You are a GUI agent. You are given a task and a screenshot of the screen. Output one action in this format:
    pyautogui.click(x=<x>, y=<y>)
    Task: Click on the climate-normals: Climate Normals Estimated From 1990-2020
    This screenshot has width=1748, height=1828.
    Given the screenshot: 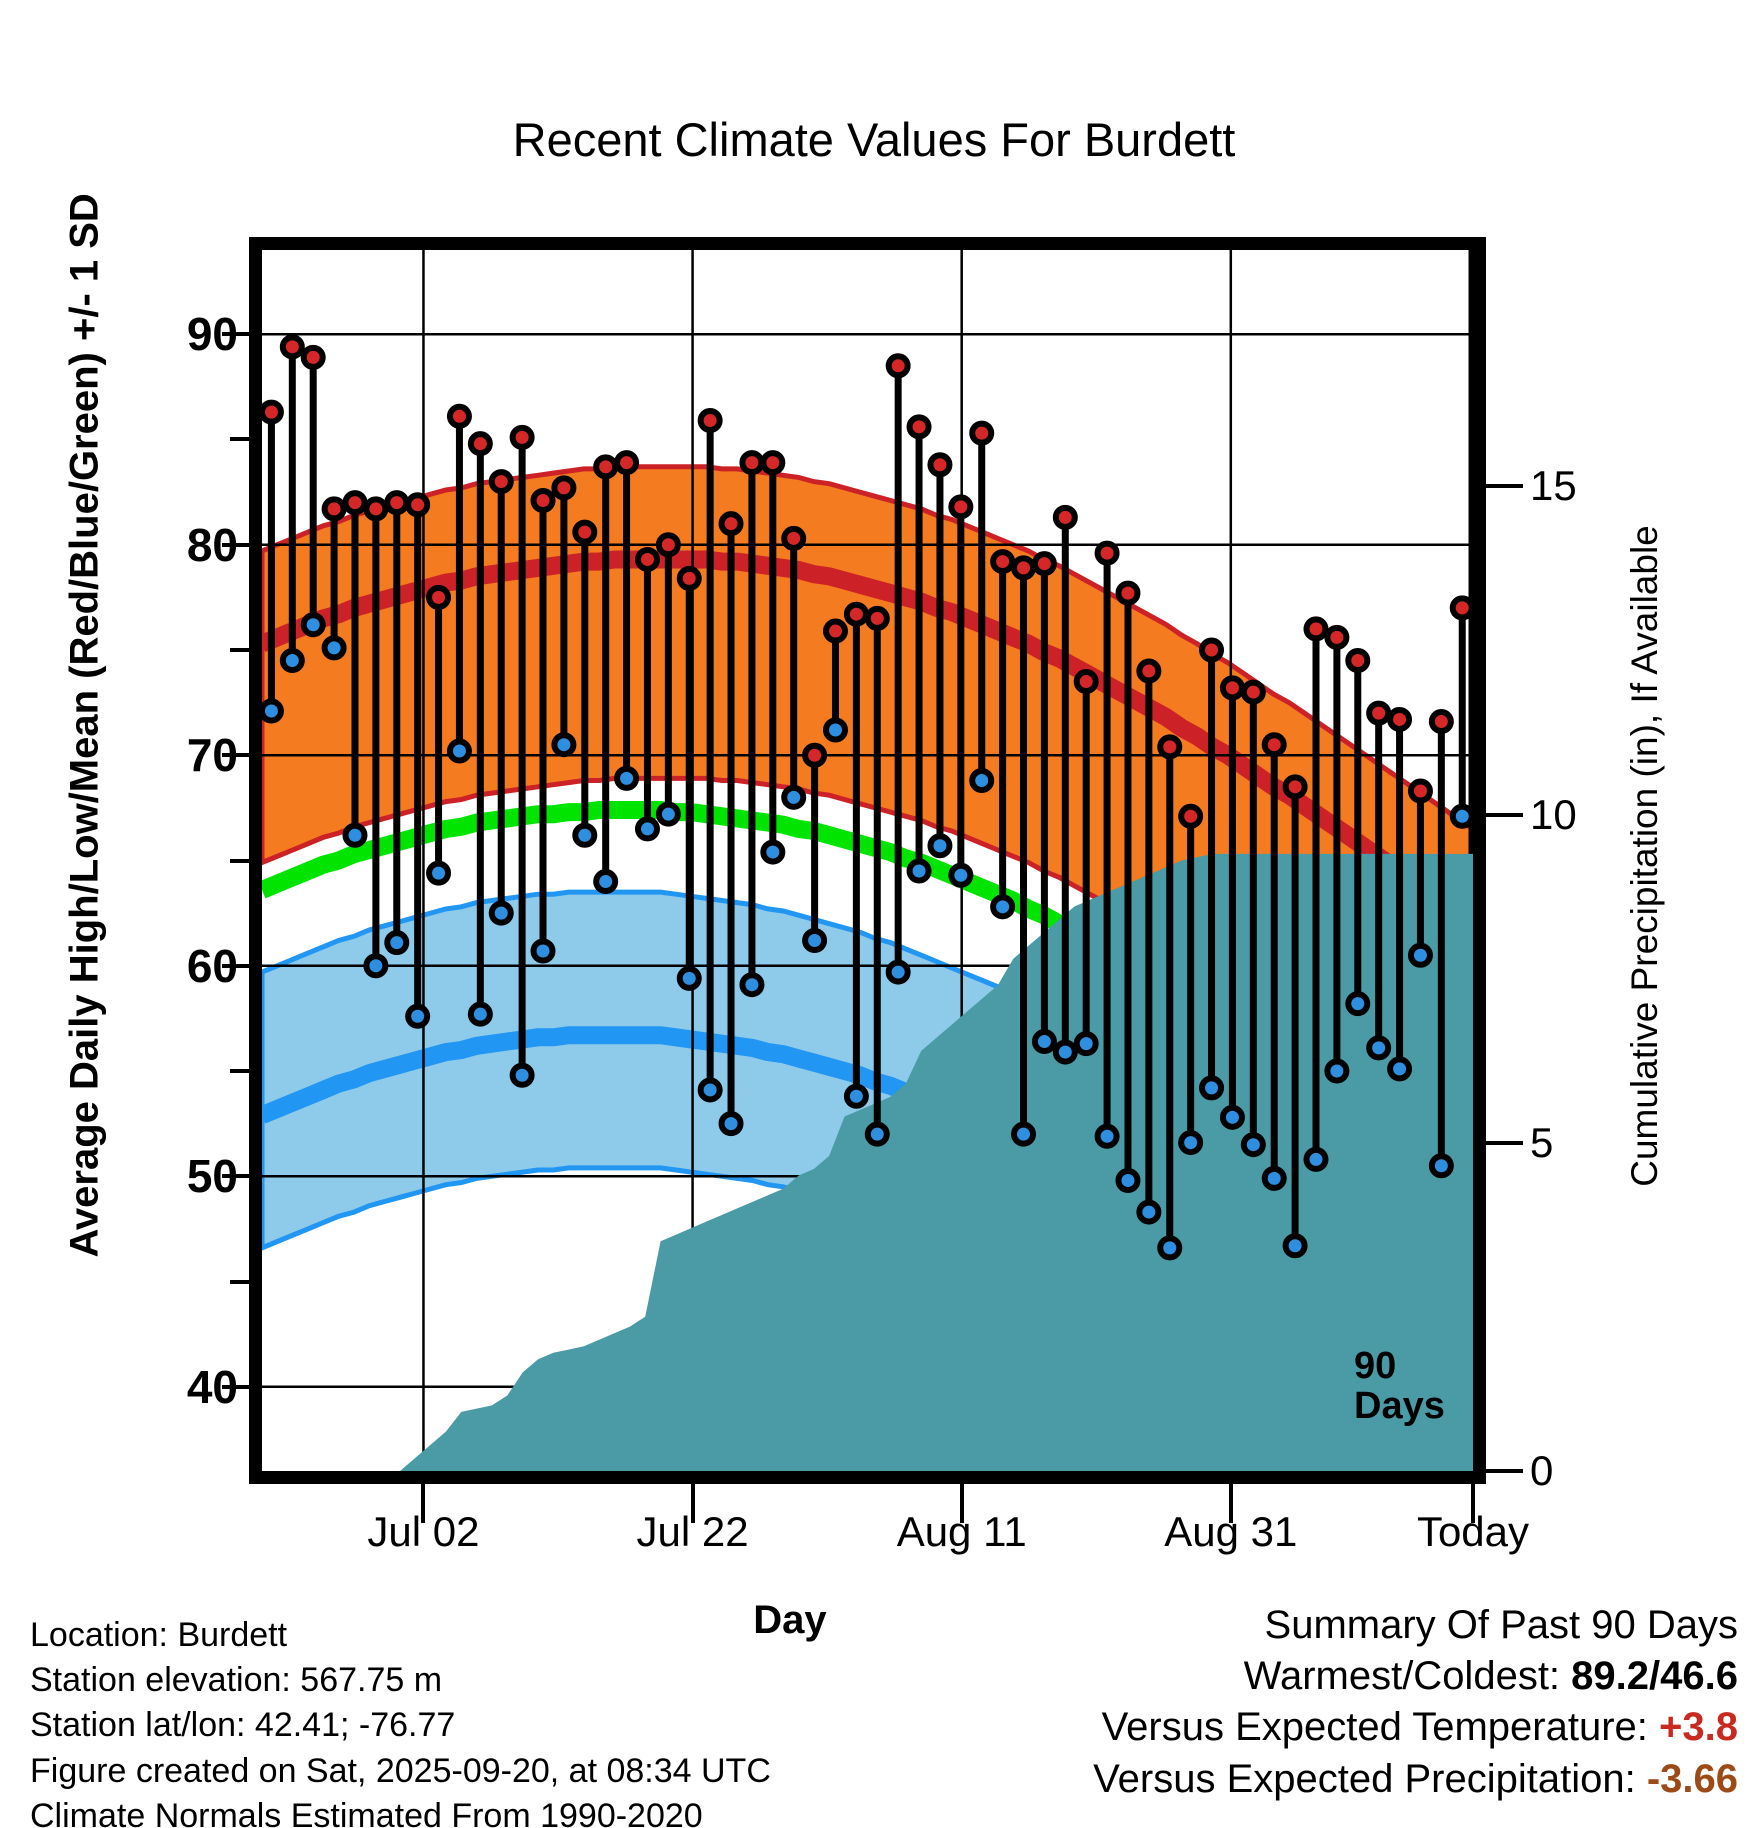 What is the action you would take?
    pyautogui.click(x=366, y=1812)
    